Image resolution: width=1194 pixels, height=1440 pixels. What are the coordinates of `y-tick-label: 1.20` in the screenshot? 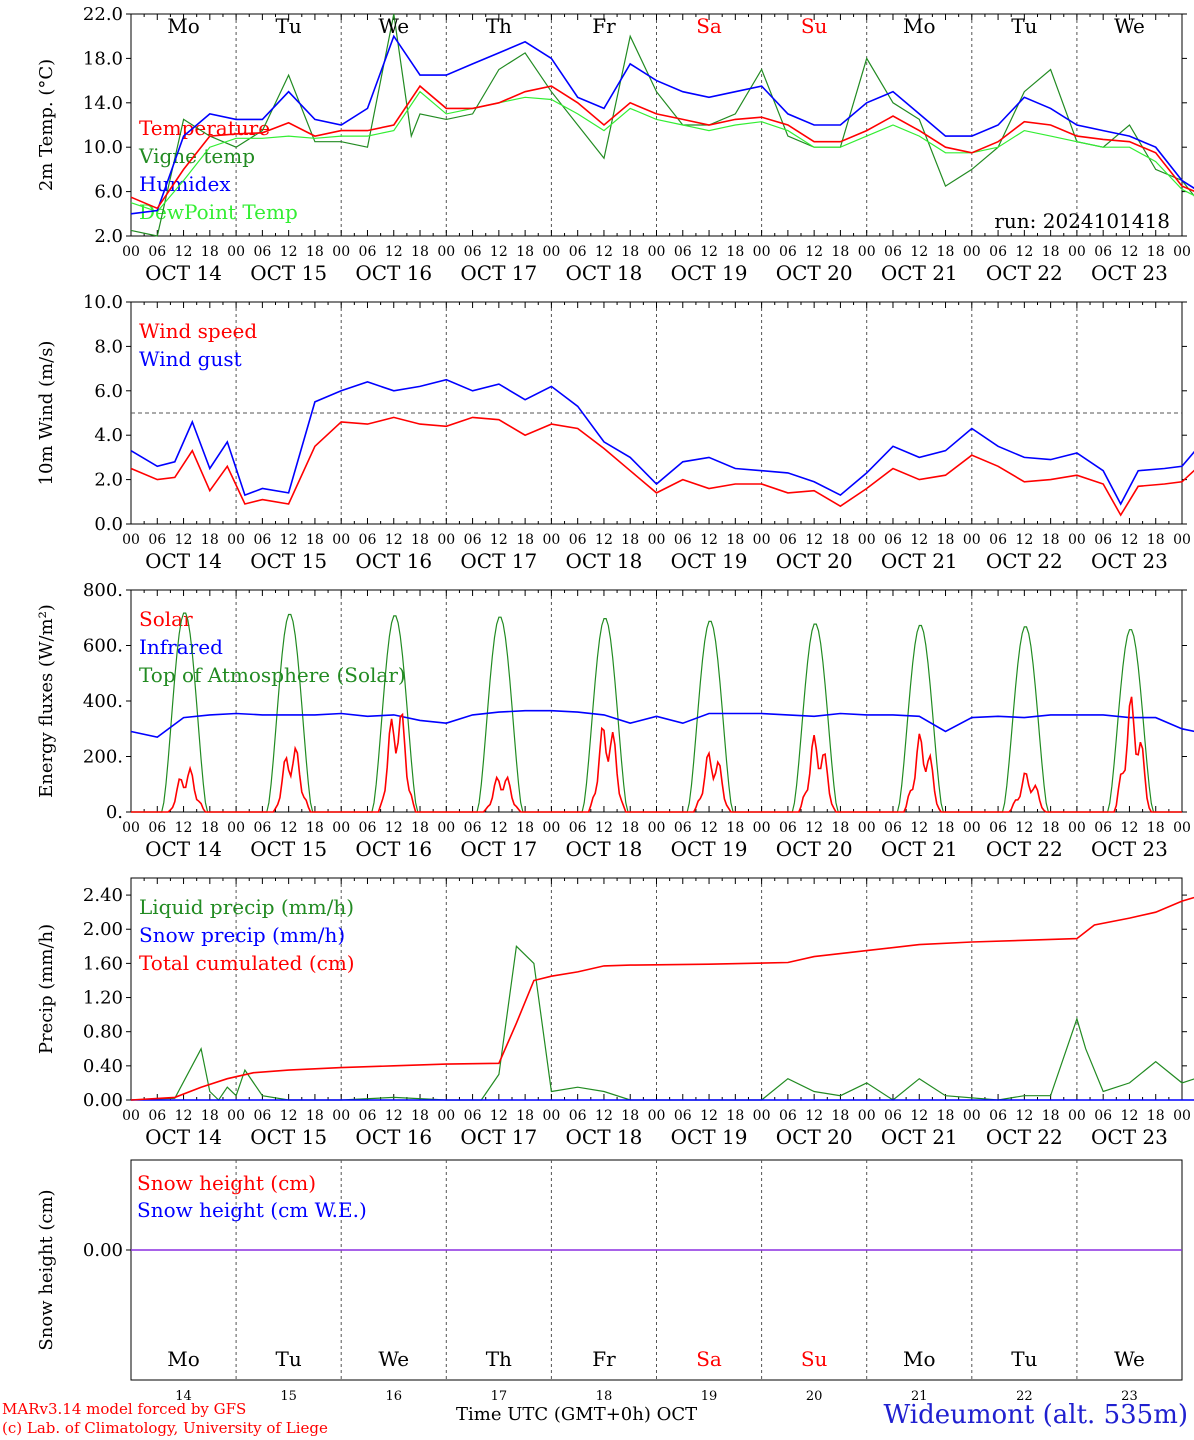 It's located at (103, 998).